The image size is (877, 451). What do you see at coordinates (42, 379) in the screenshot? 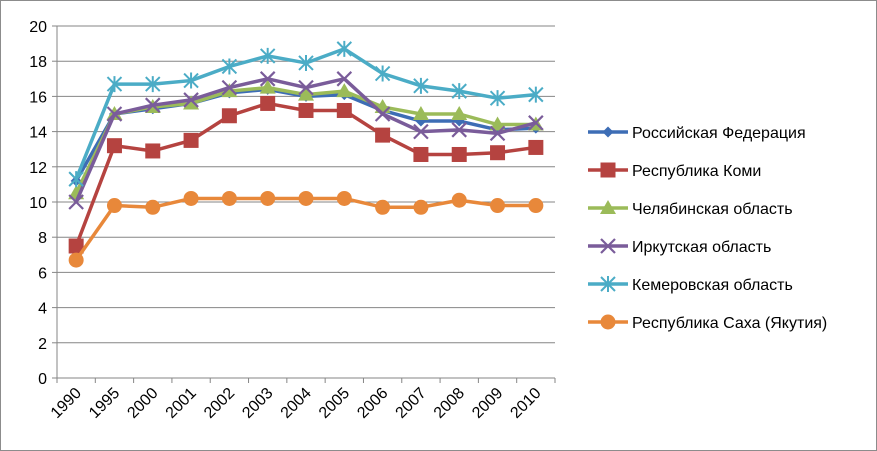
I see `y-tick-label: 0` at bounding box center [42, 379].